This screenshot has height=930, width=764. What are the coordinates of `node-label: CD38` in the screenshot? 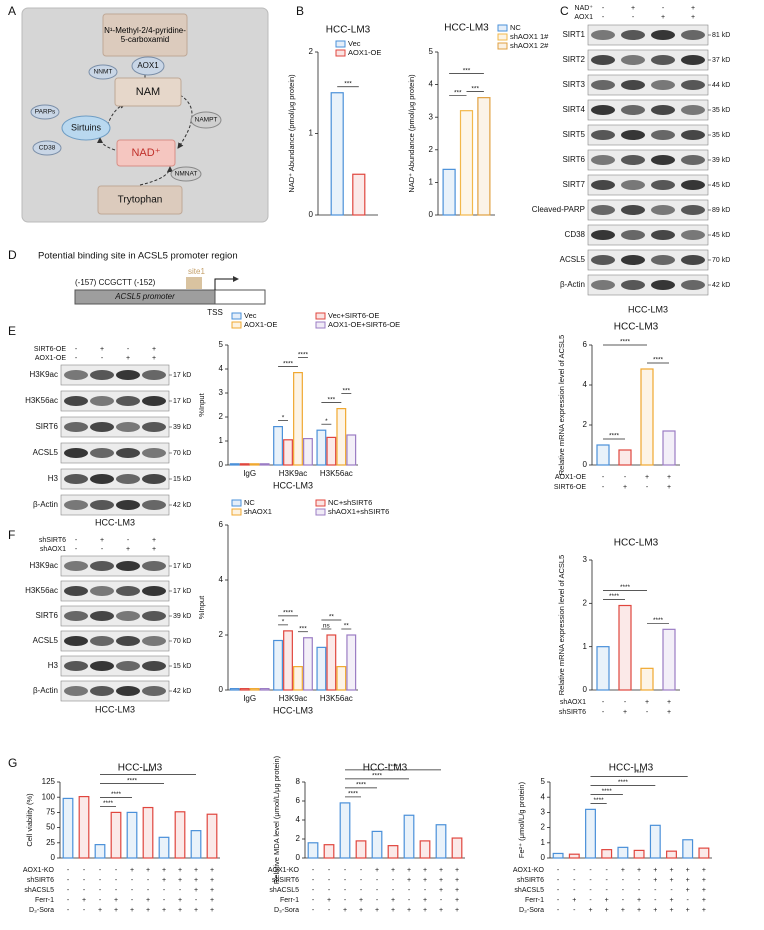 It's located at (47, 148).